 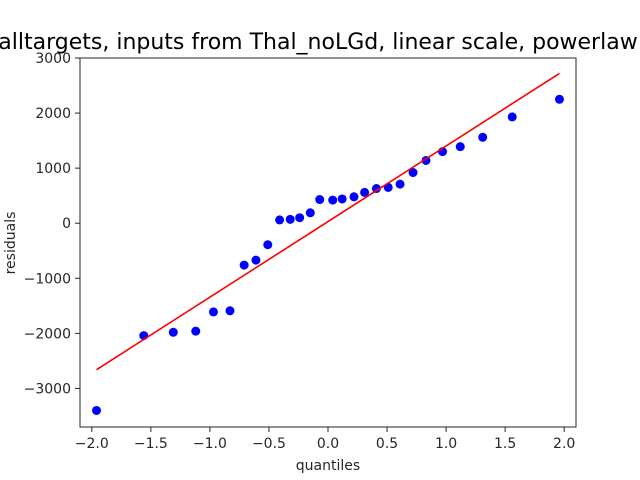 What do you see at coordinates (328, 466) in the screenshot?
I see `x-axis-label: quantiles` at bounding box center [328, 466].